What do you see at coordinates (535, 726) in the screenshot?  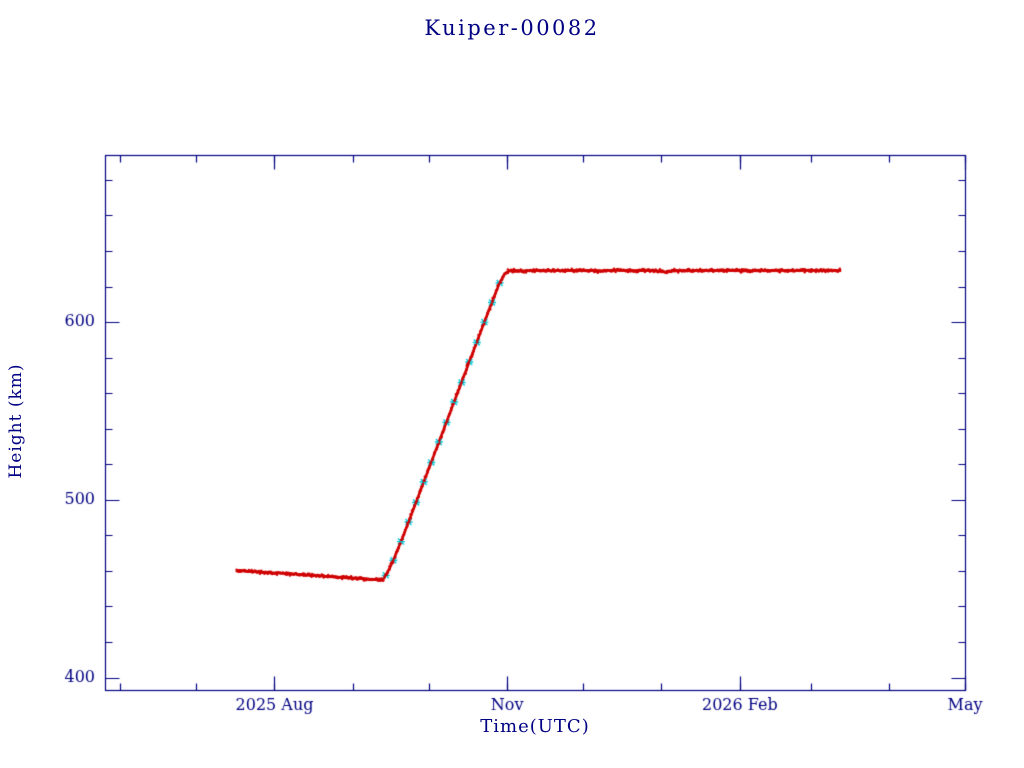 I see `x-axis-label: Time(UTC)` at bounding box center [535, 726].